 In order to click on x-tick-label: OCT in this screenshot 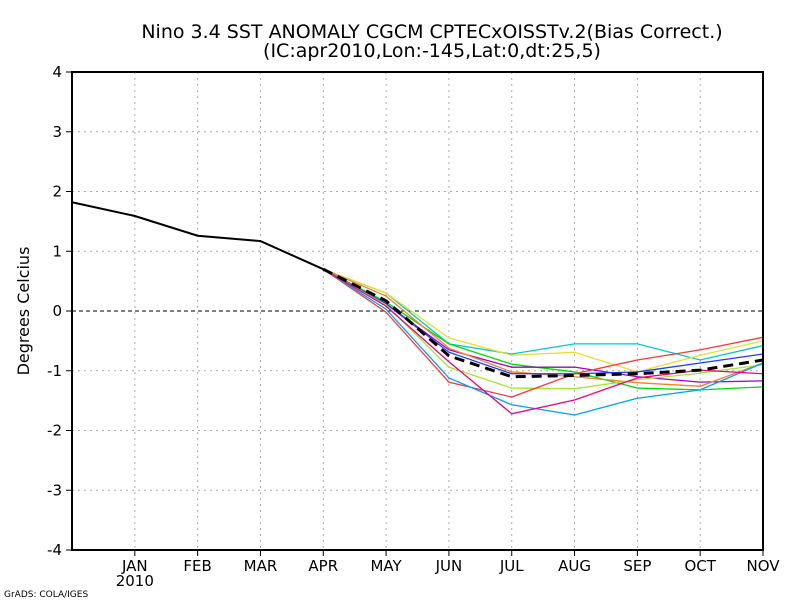, I will do `click(700, 566)`.